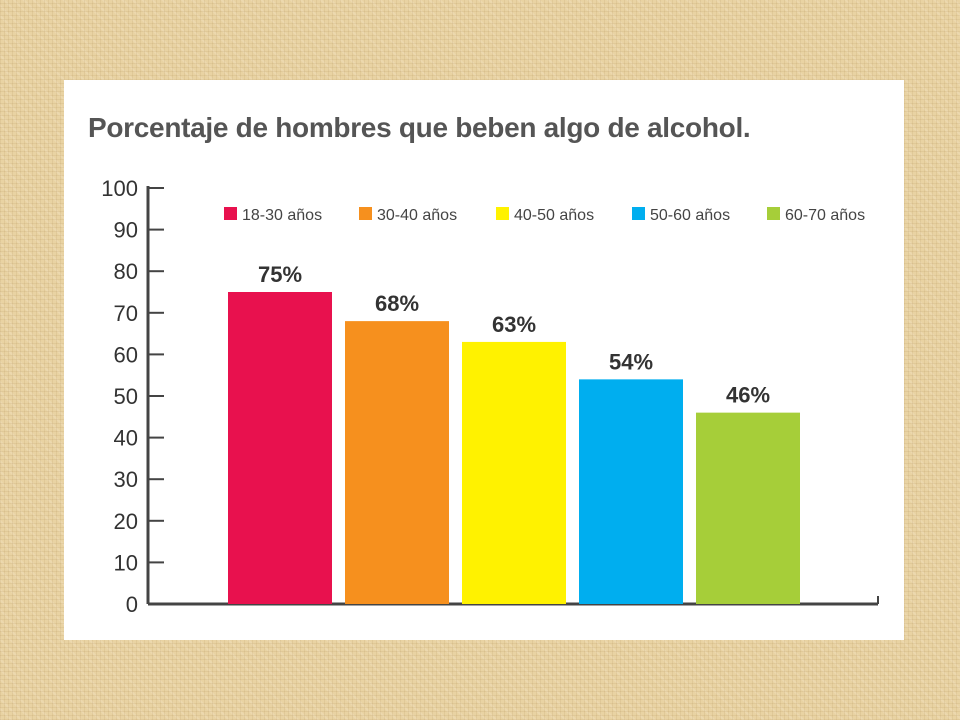  What do you see at coordinates (748, 395) in the screenshot?
I see `data-label-5: 46%` at bounding box center [748, 395].